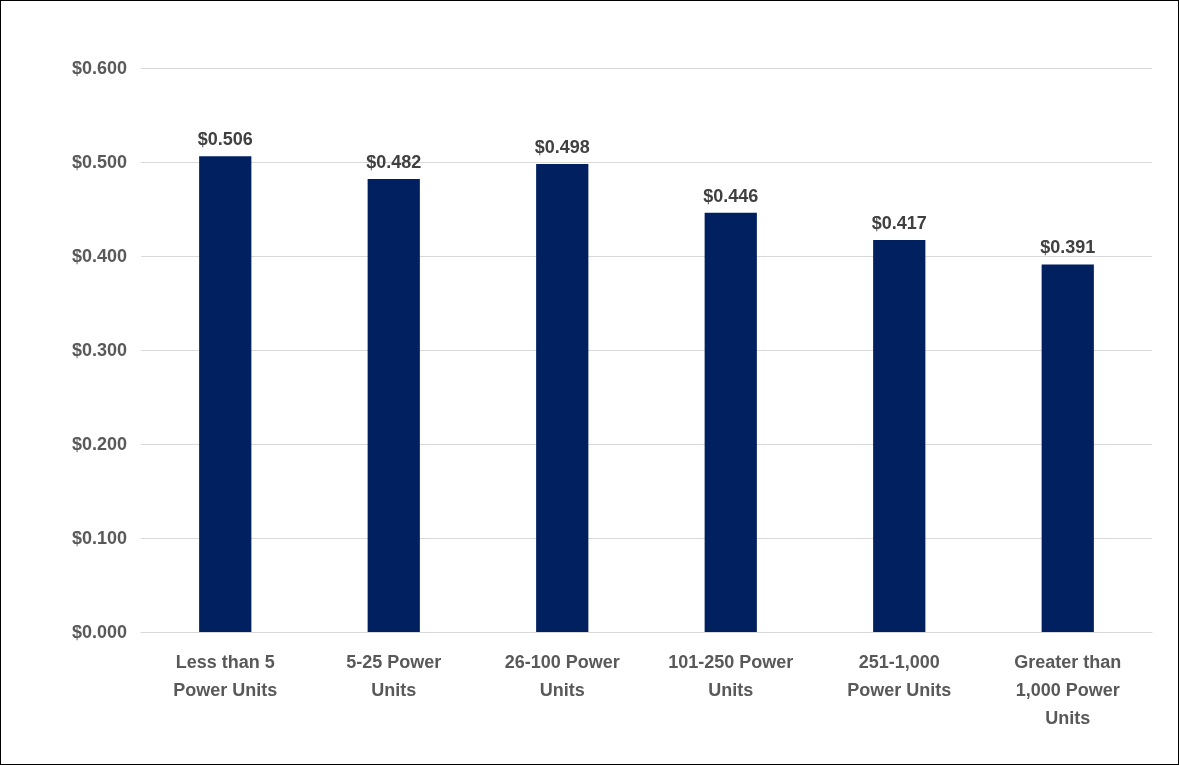  Describe the element at coordinates (899, 676) in the screenshot. I see `x-tick-label: 251-1,000 Power Units` at that location.